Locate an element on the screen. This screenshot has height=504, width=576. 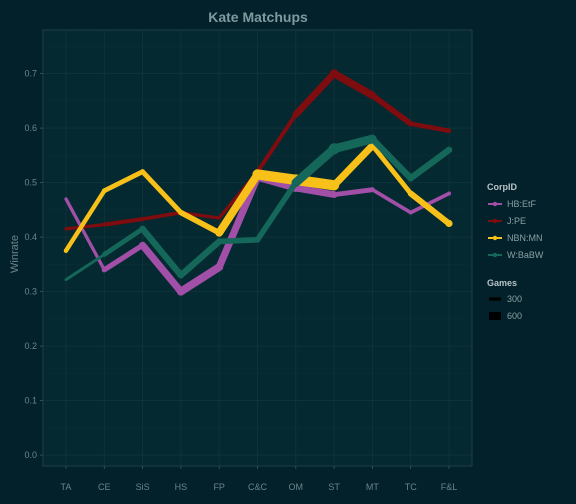
y-tick-label: 0.1 is located at coordinates (30, 401).